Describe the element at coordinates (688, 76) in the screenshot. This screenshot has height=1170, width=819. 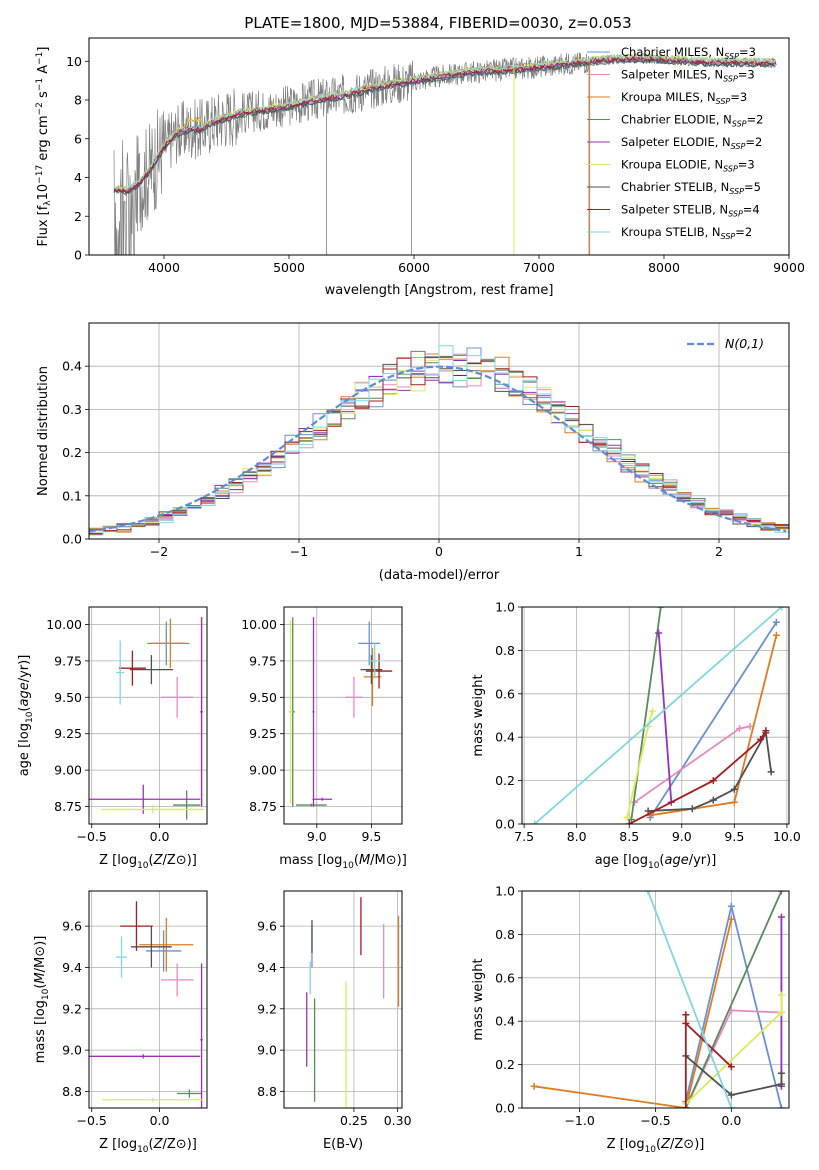
I see `legend-label: Salpeter MILES, NSSP=3` at that location.